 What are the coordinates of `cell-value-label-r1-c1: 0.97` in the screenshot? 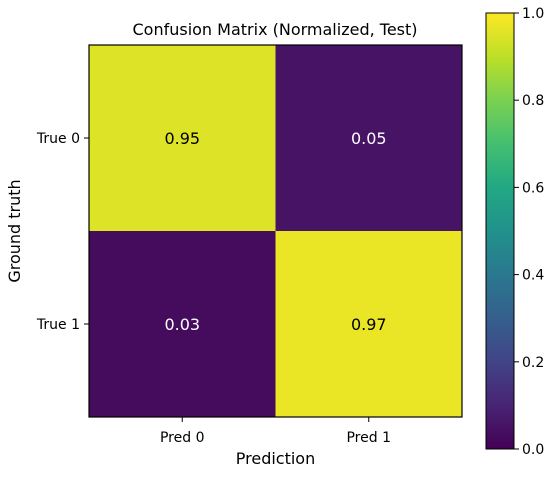 It's located at (369, 324).